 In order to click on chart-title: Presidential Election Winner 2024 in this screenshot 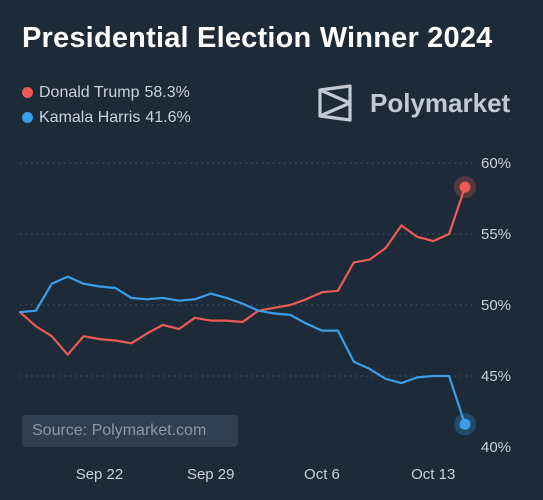, I will do `click(257, 38)`.